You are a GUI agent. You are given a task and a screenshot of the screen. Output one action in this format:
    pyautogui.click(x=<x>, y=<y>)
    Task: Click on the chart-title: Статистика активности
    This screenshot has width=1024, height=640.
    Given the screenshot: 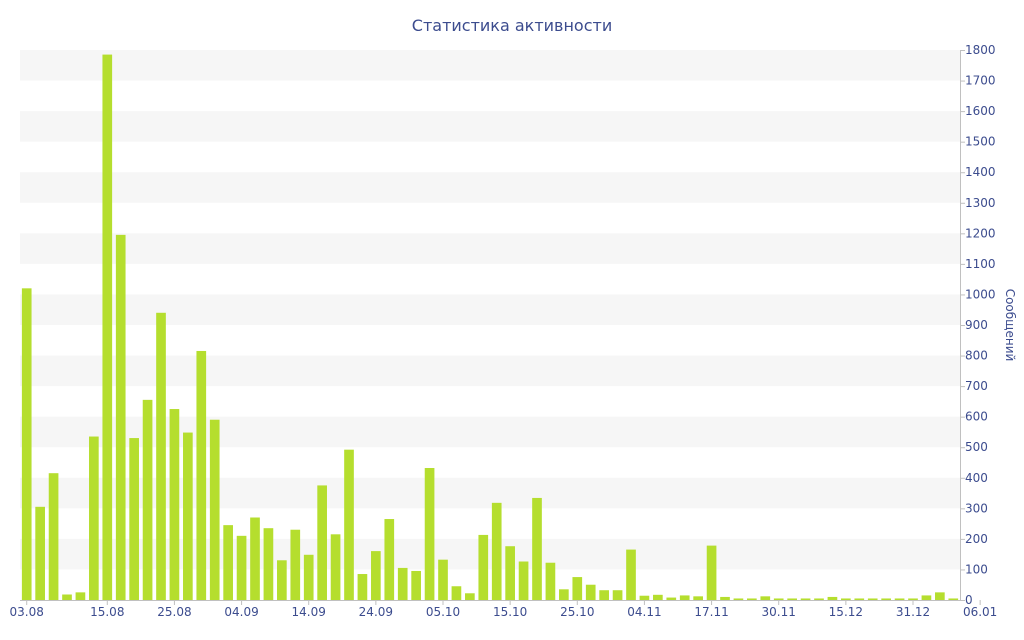 What is the action you would take?
    pyautogui.click(x=512, y=25)
    